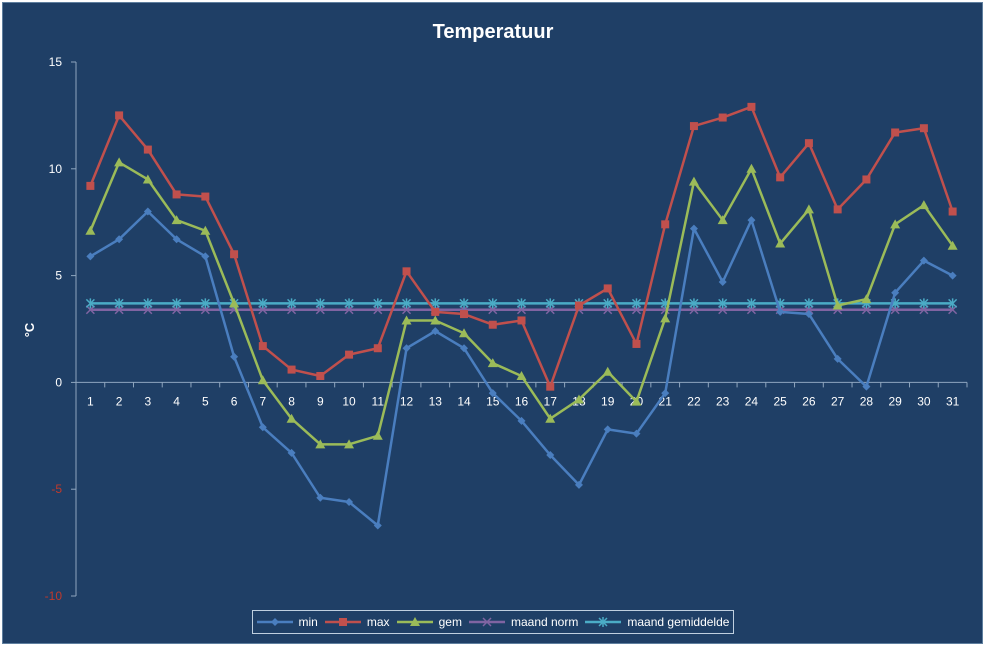 The image size is (987, 648). Describe the element at coordinates (291, 401) in the screenshot. I see `x-tick-label: 8` at that location.